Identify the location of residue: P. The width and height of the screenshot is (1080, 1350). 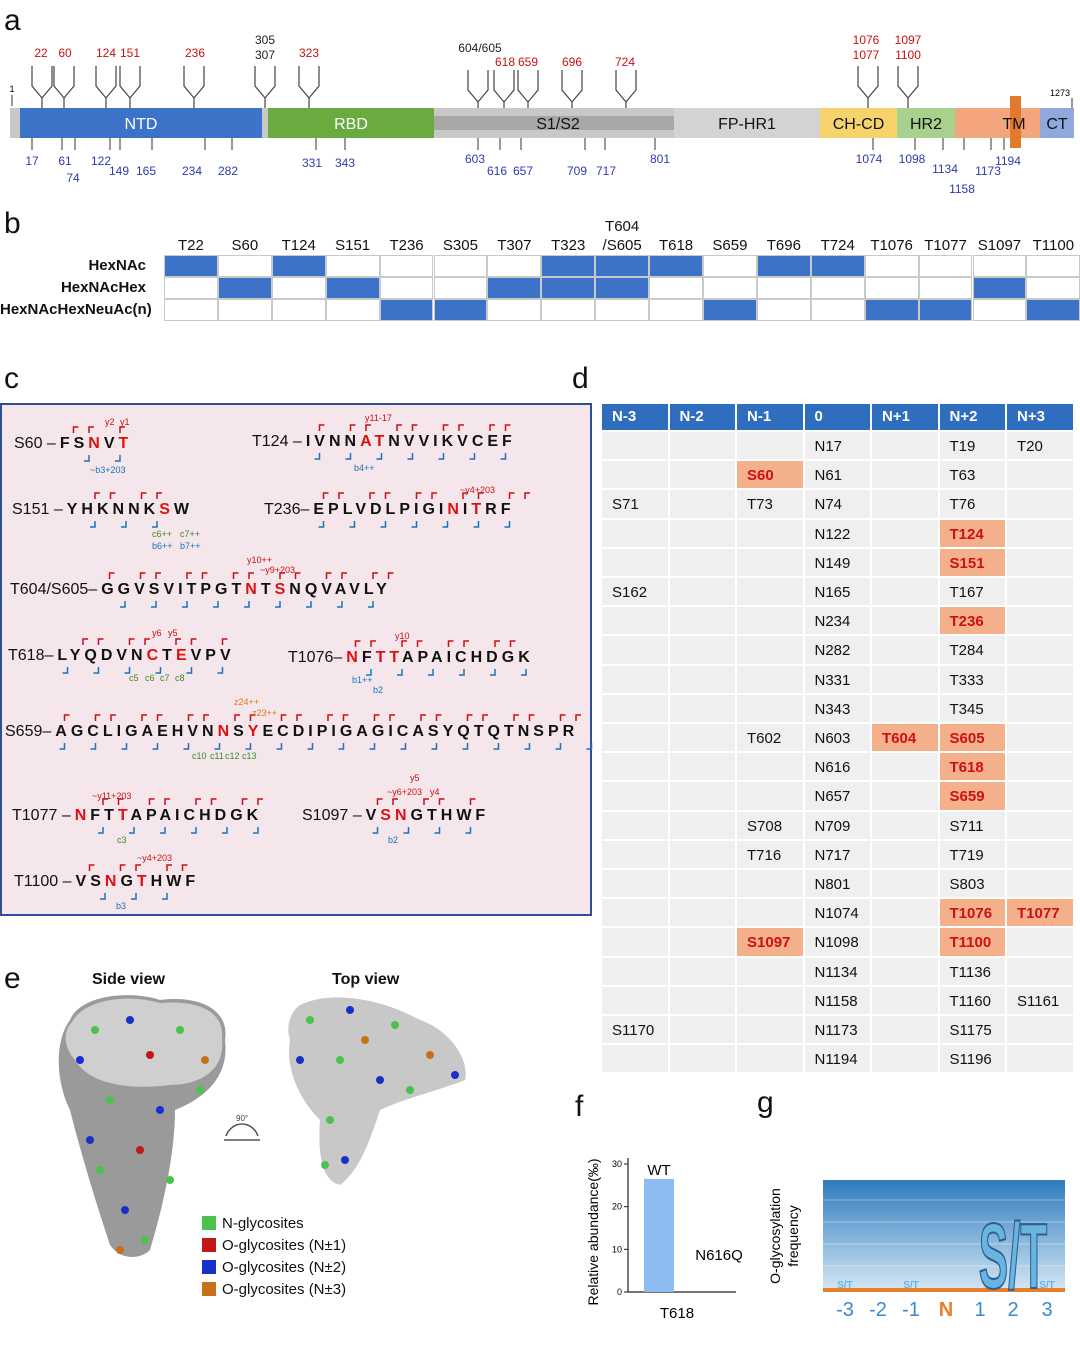
(555, 731).